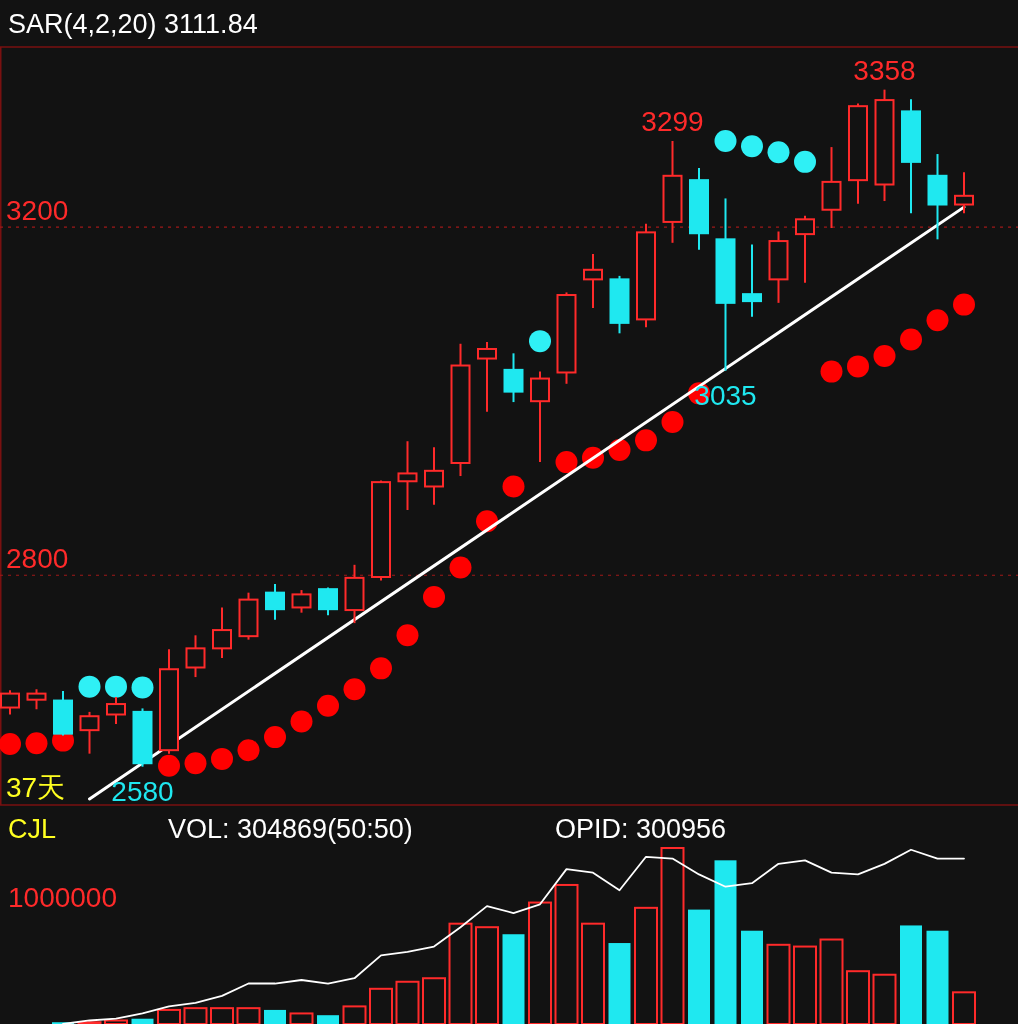 This screenshot has height=1024, width=1018. Describe the element at coordinates (133, 24) in the screenshot. I see `chart-title: SAR(4,2,20) 3111.84` at that location.